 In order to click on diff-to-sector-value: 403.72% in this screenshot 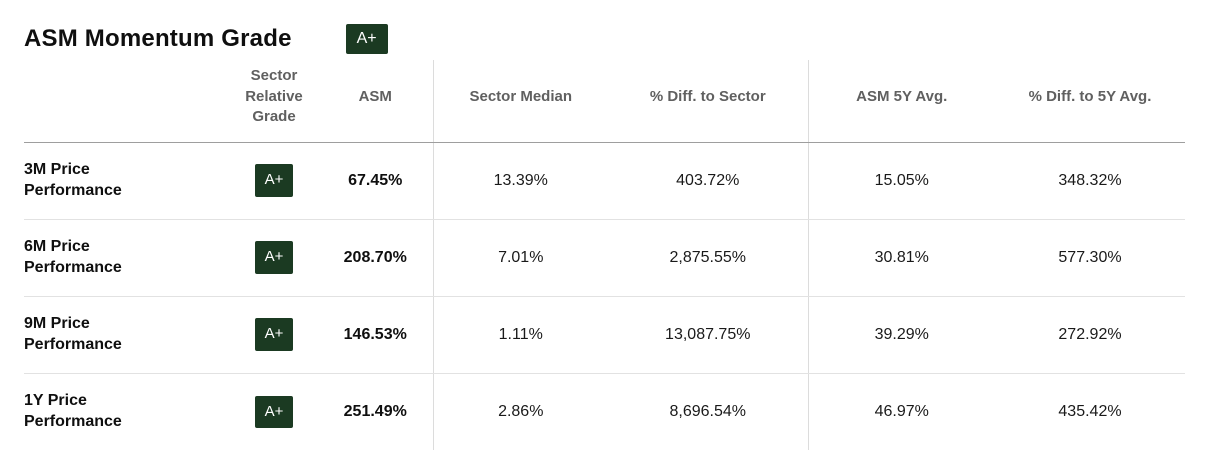, I will do `click(708, 181)`.